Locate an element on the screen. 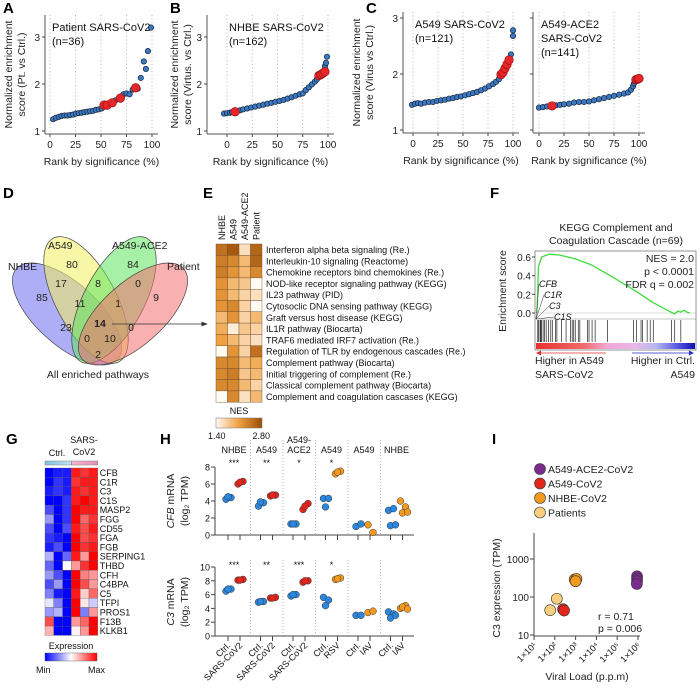  y-axis-label: Enrichment score is located at coordinates (503, 291).